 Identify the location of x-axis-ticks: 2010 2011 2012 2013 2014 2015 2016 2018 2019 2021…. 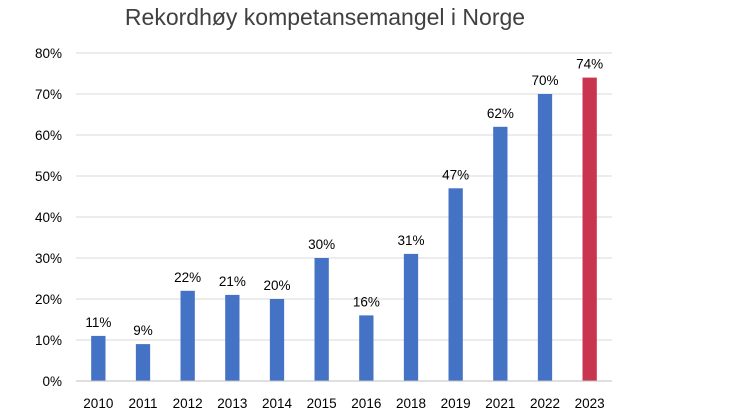
(343, 403).